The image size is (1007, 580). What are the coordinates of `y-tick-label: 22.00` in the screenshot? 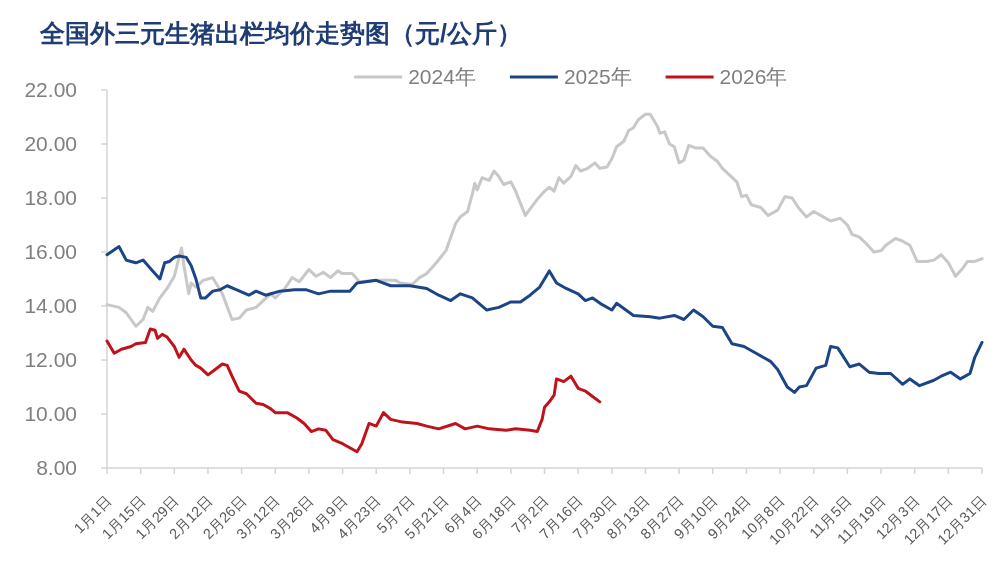 It's located at (50, 90).